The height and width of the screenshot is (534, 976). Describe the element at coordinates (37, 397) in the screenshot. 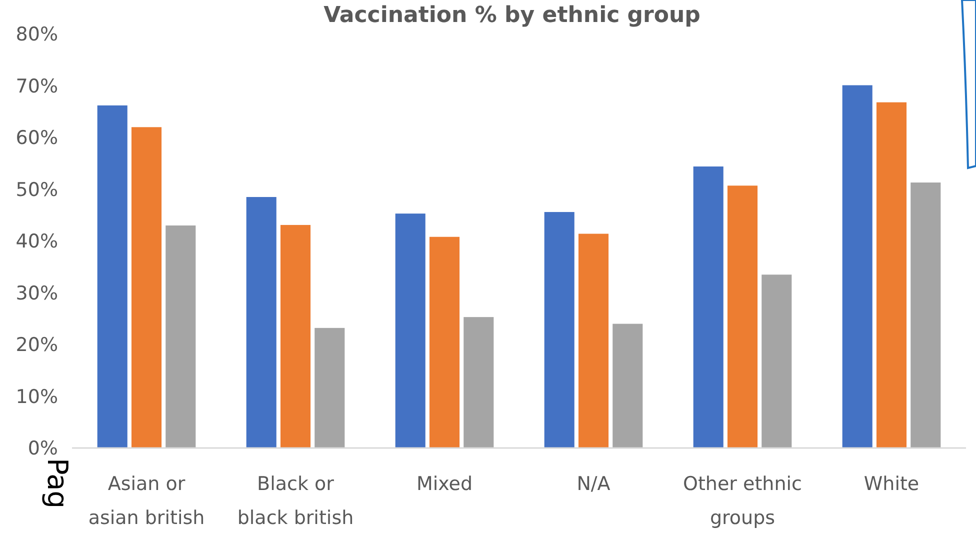

I see `y-tick-label: 10%` at that location.